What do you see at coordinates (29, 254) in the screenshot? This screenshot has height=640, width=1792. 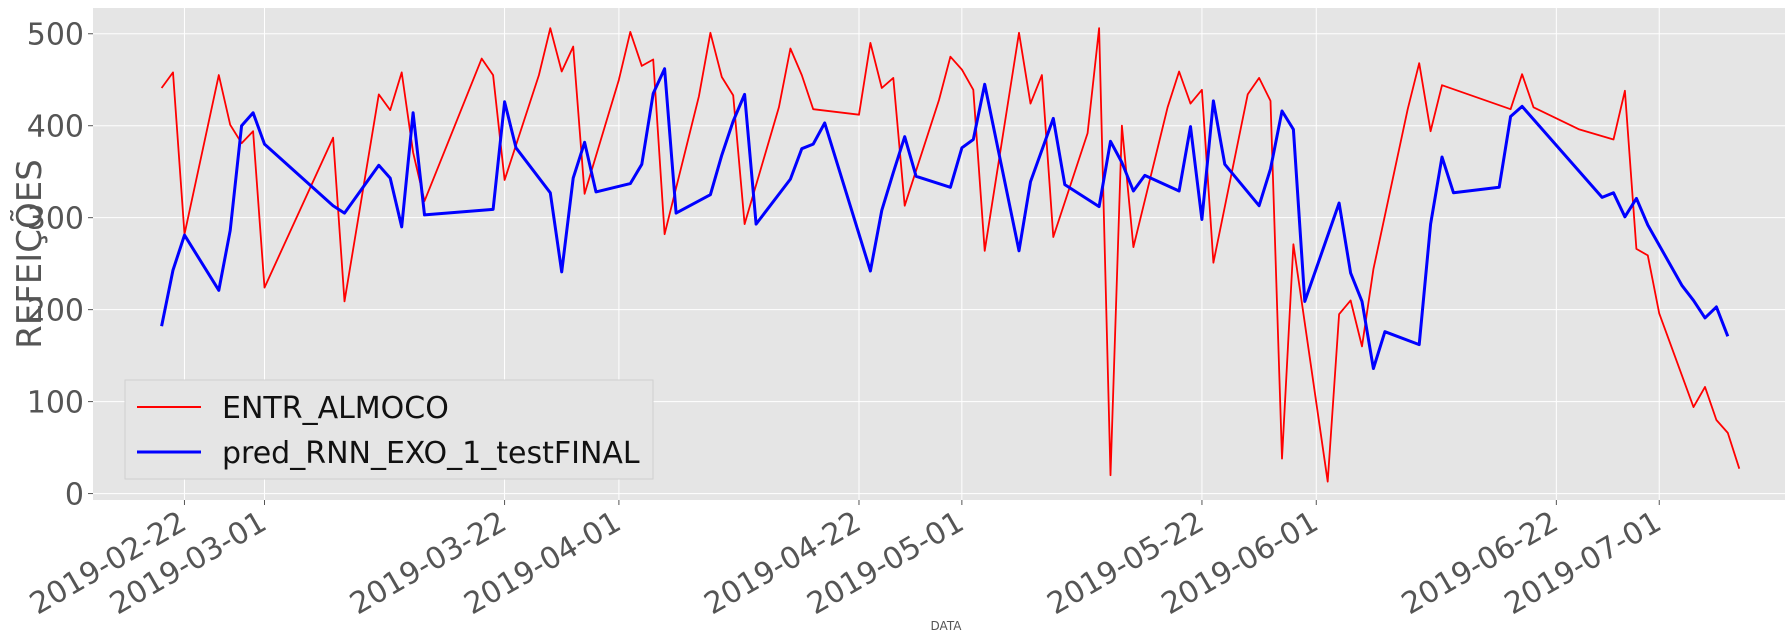 I see `y-axis-label: REFEIÇÕES` at bounding box center [29, 254].